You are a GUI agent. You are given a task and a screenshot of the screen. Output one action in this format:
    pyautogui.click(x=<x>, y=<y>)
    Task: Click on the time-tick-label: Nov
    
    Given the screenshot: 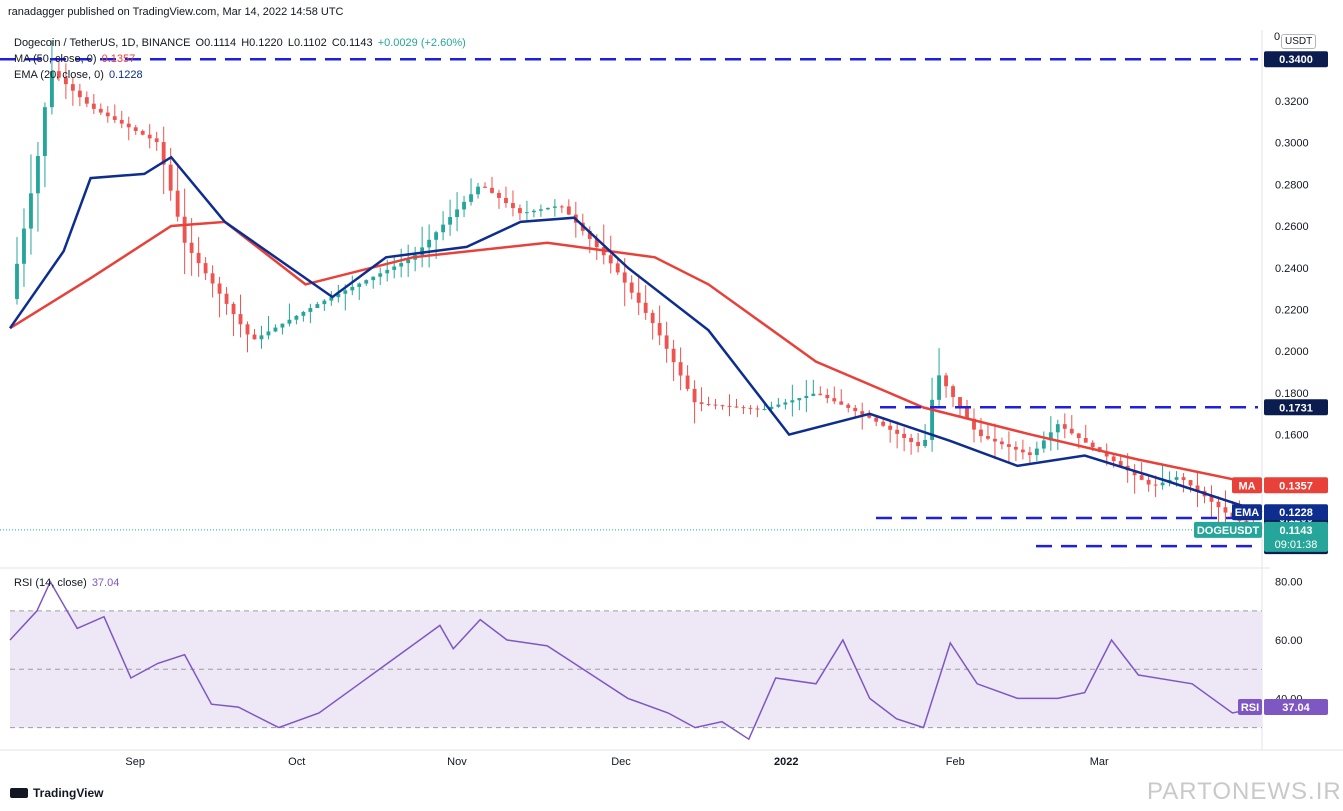 What is the action you would take?
    pyautogui.click(x=457, y=762)
    